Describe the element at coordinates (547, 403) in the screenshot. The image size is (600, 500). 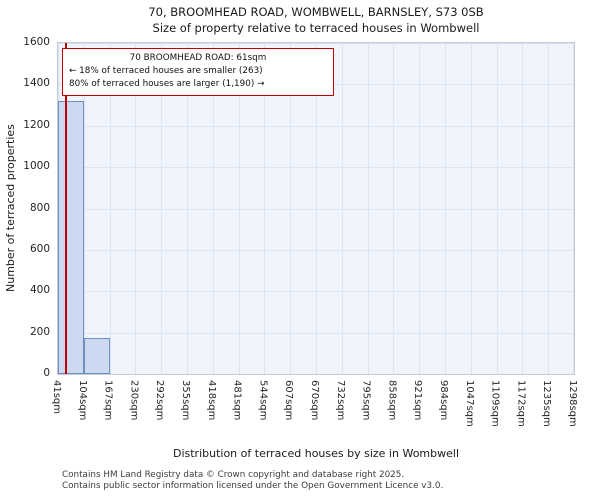
I see `x-tick-label: 1235sqm` at that location.